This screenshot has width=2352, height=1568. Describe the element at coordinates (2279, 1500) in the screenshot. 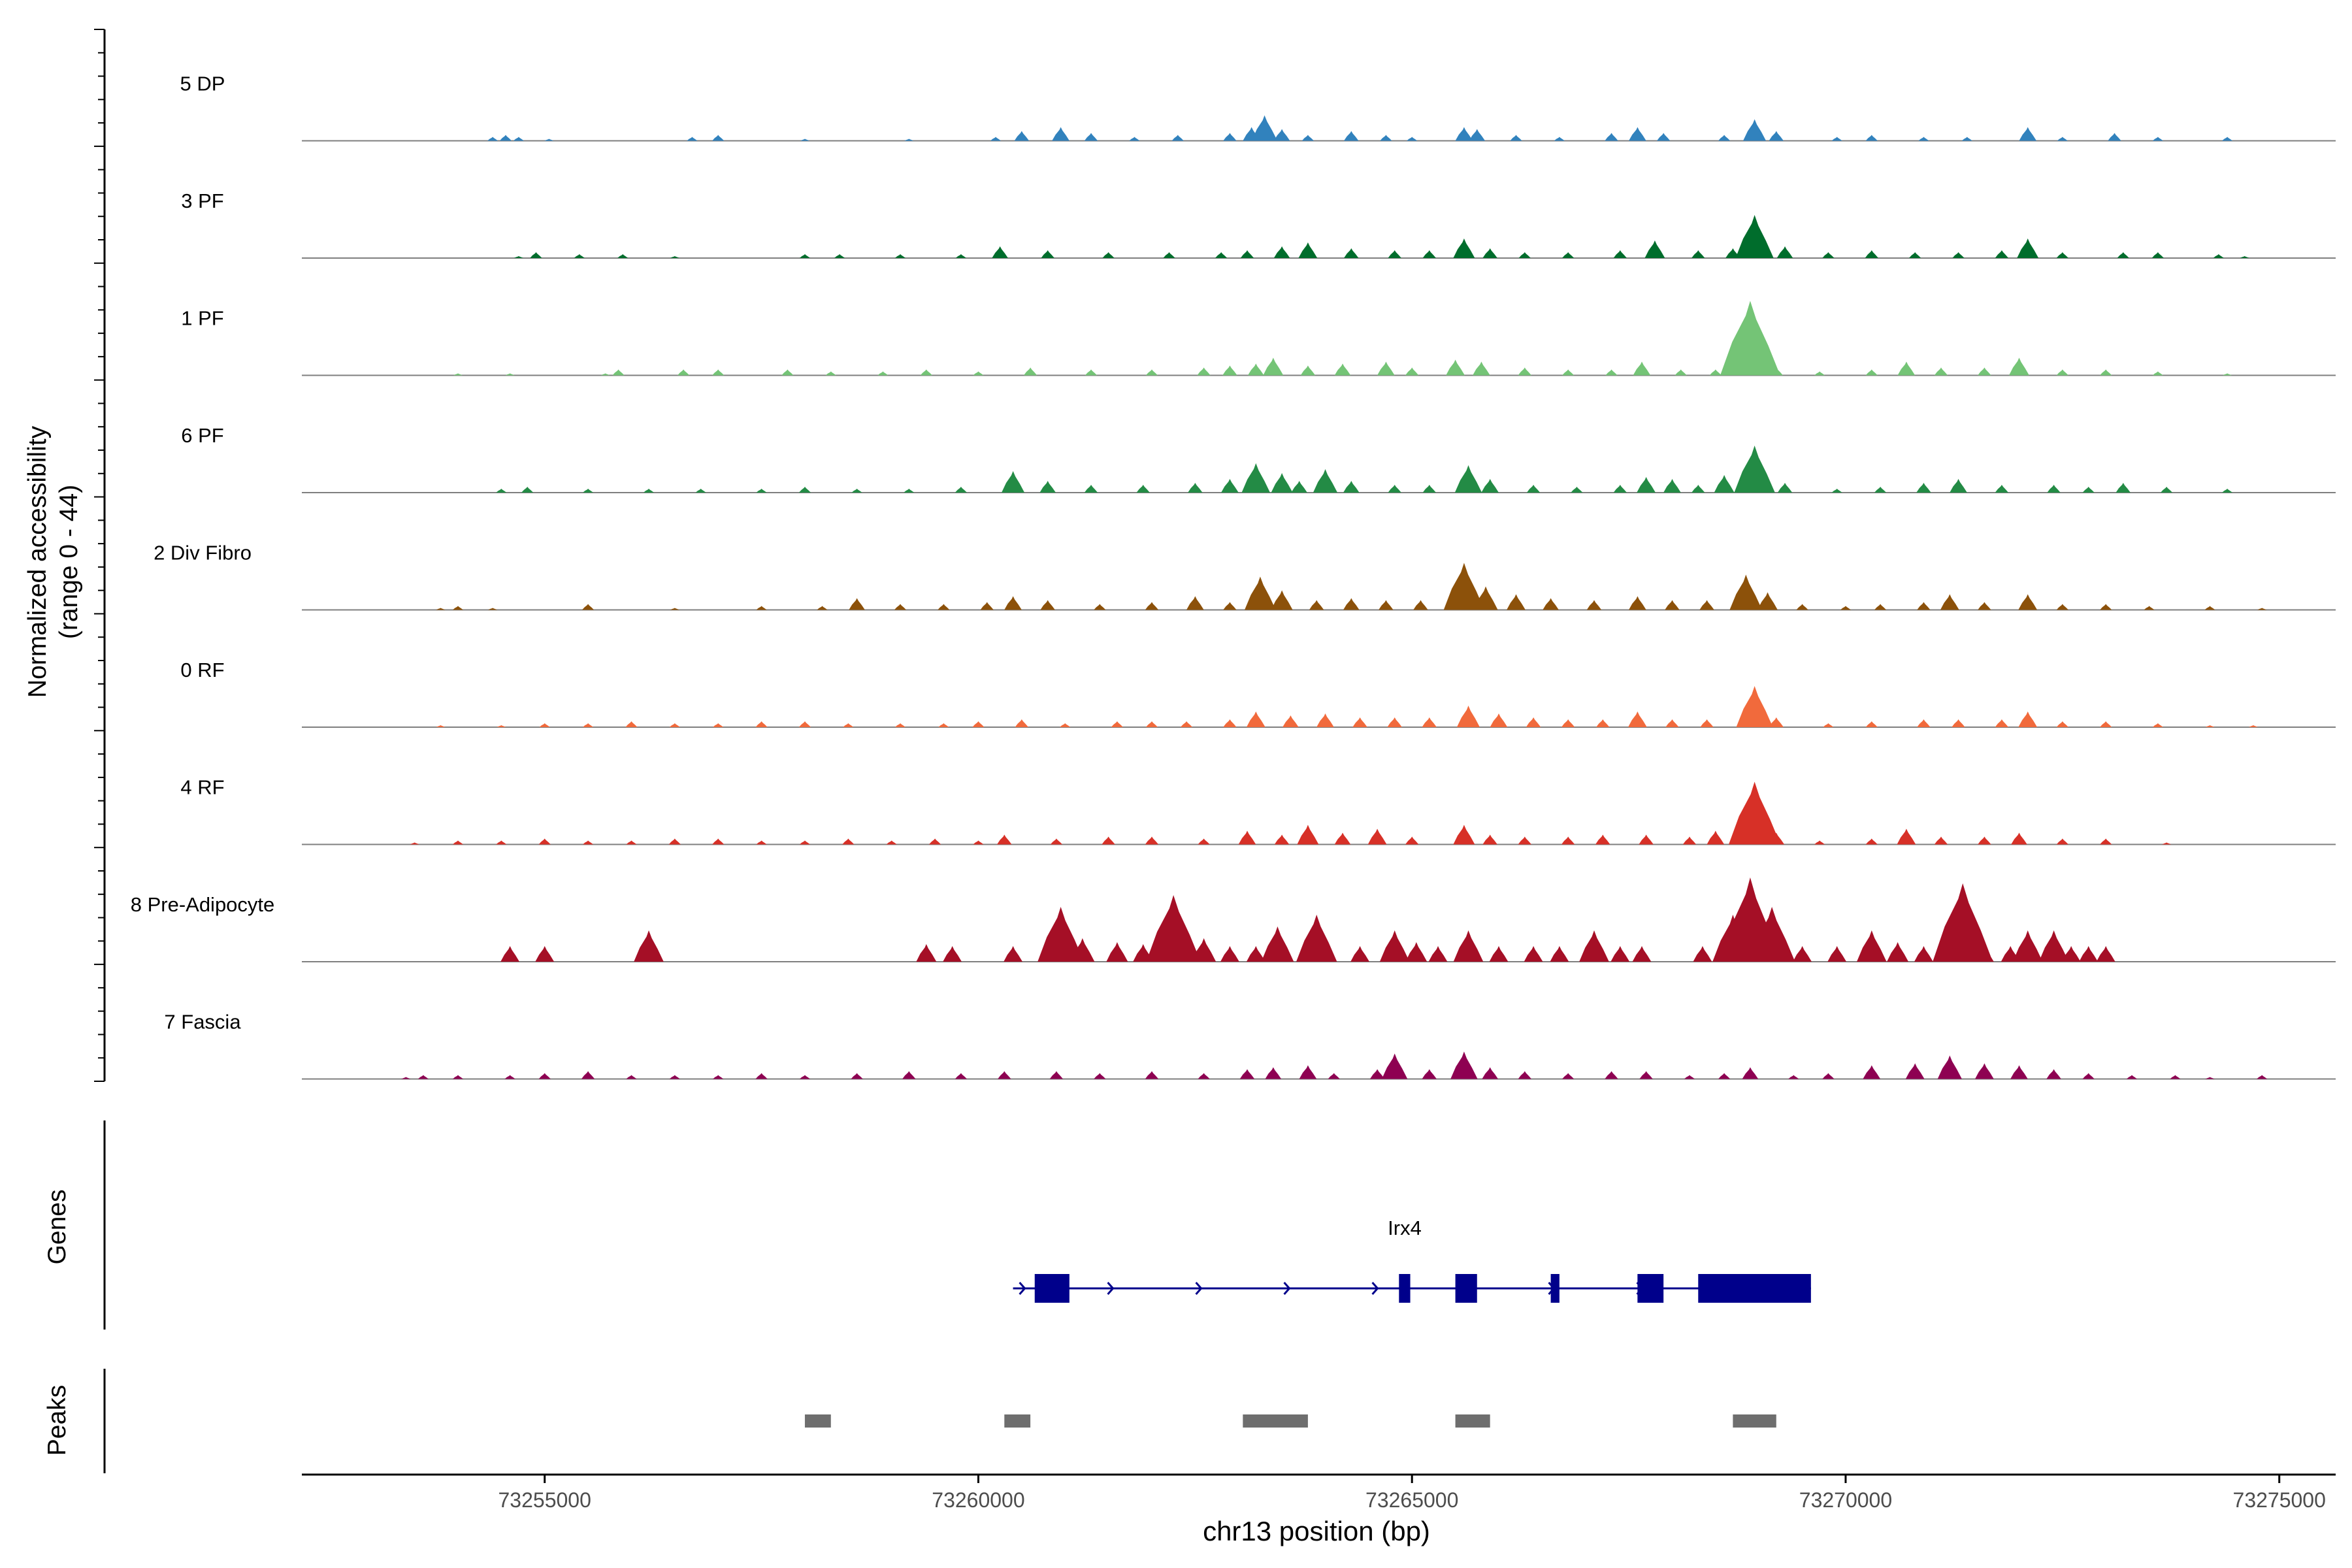

I see `x-tick-label: 73275000` at that location.